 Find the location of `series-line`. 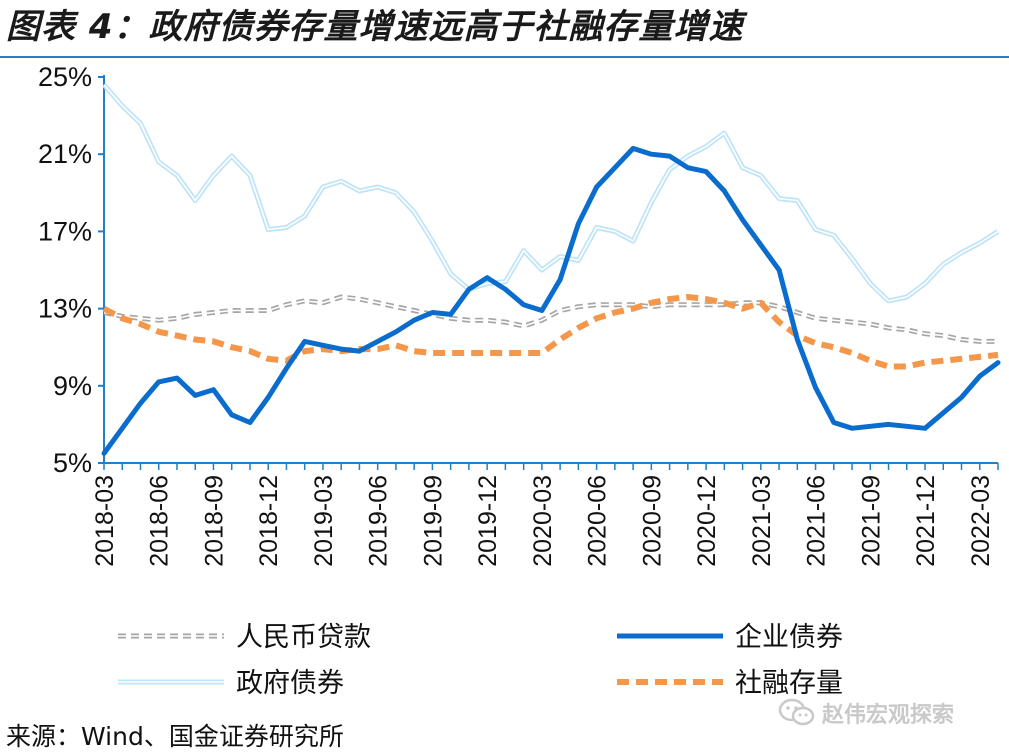

series-line is located at coordinates (550, 332).